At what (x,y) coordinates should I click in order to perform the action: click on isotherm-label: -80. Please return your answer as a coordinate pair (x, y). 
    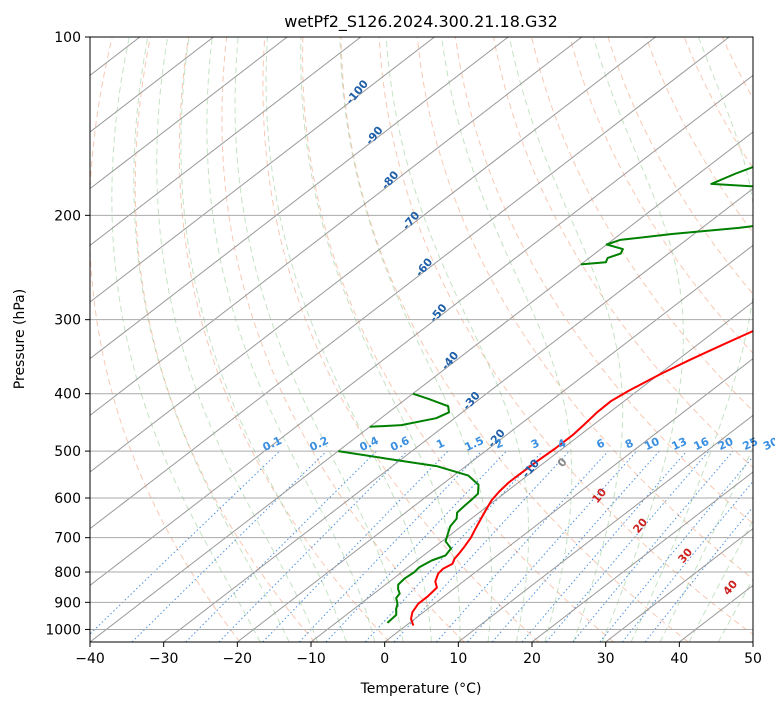
    Looking at the image, I should click on (390, 180).